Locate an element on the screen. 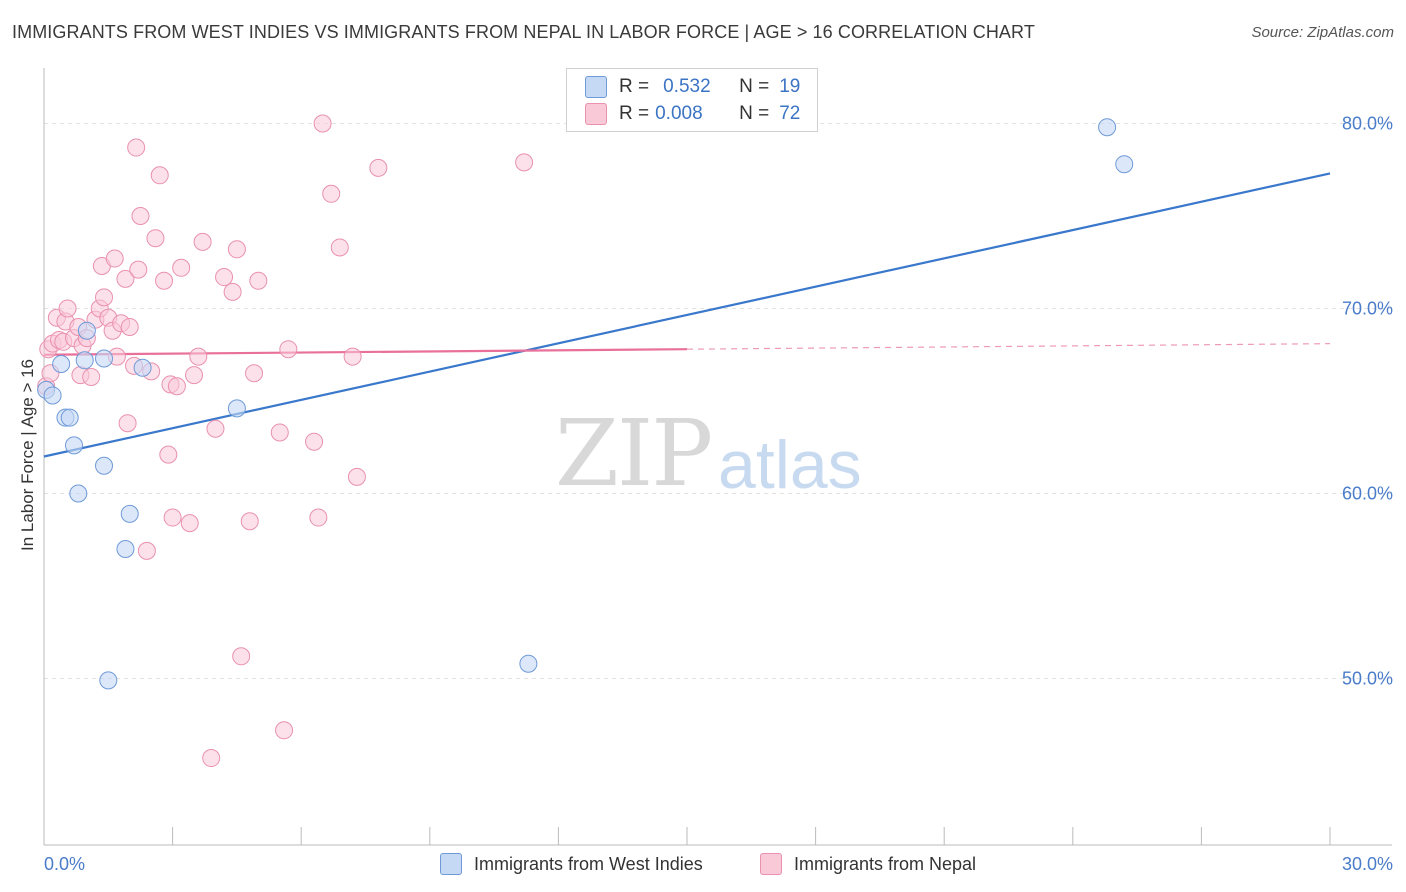 This screenshot has width=1406, height=892. legend-r-value: 0.532 is located at coordinates (687, 86).